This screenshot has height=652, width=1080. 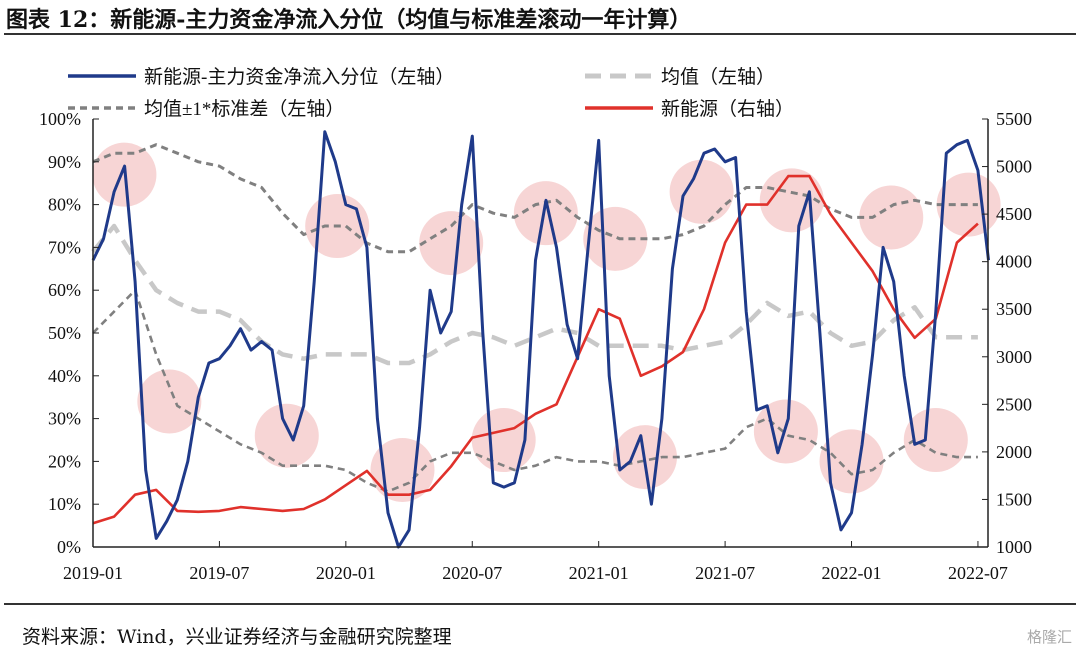 I want to click on y-left-tick-label: 70%, so click(x=64, y=247).